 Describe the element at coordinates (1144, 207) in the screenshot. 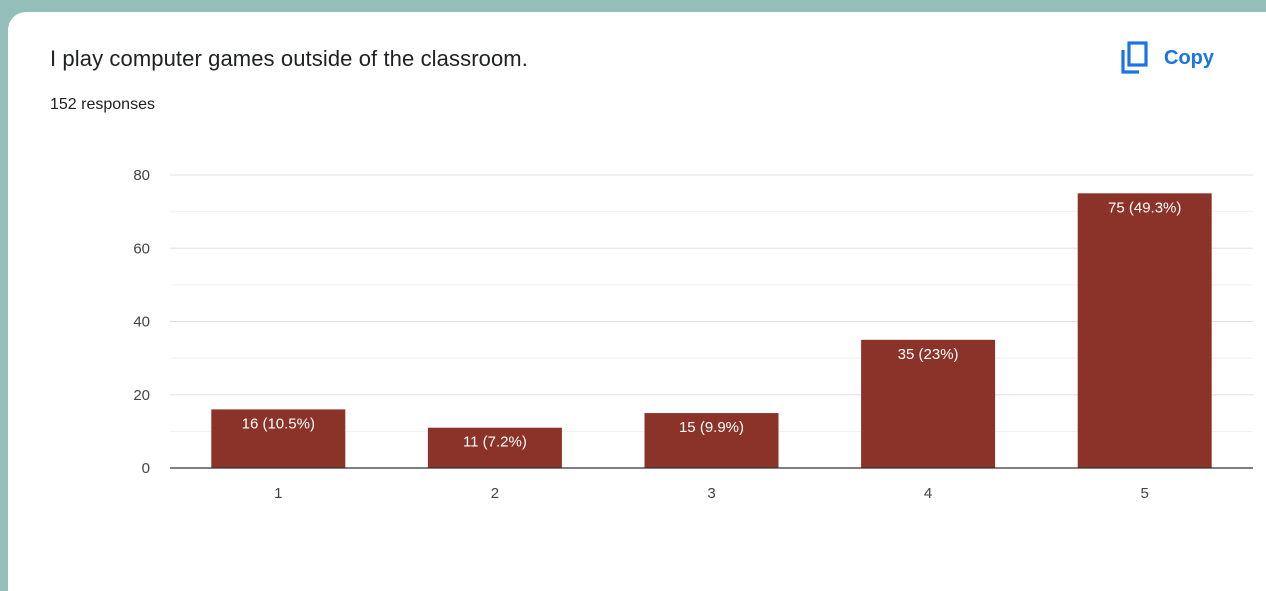

I see `data-label: 75 (49.3%)` at that location.